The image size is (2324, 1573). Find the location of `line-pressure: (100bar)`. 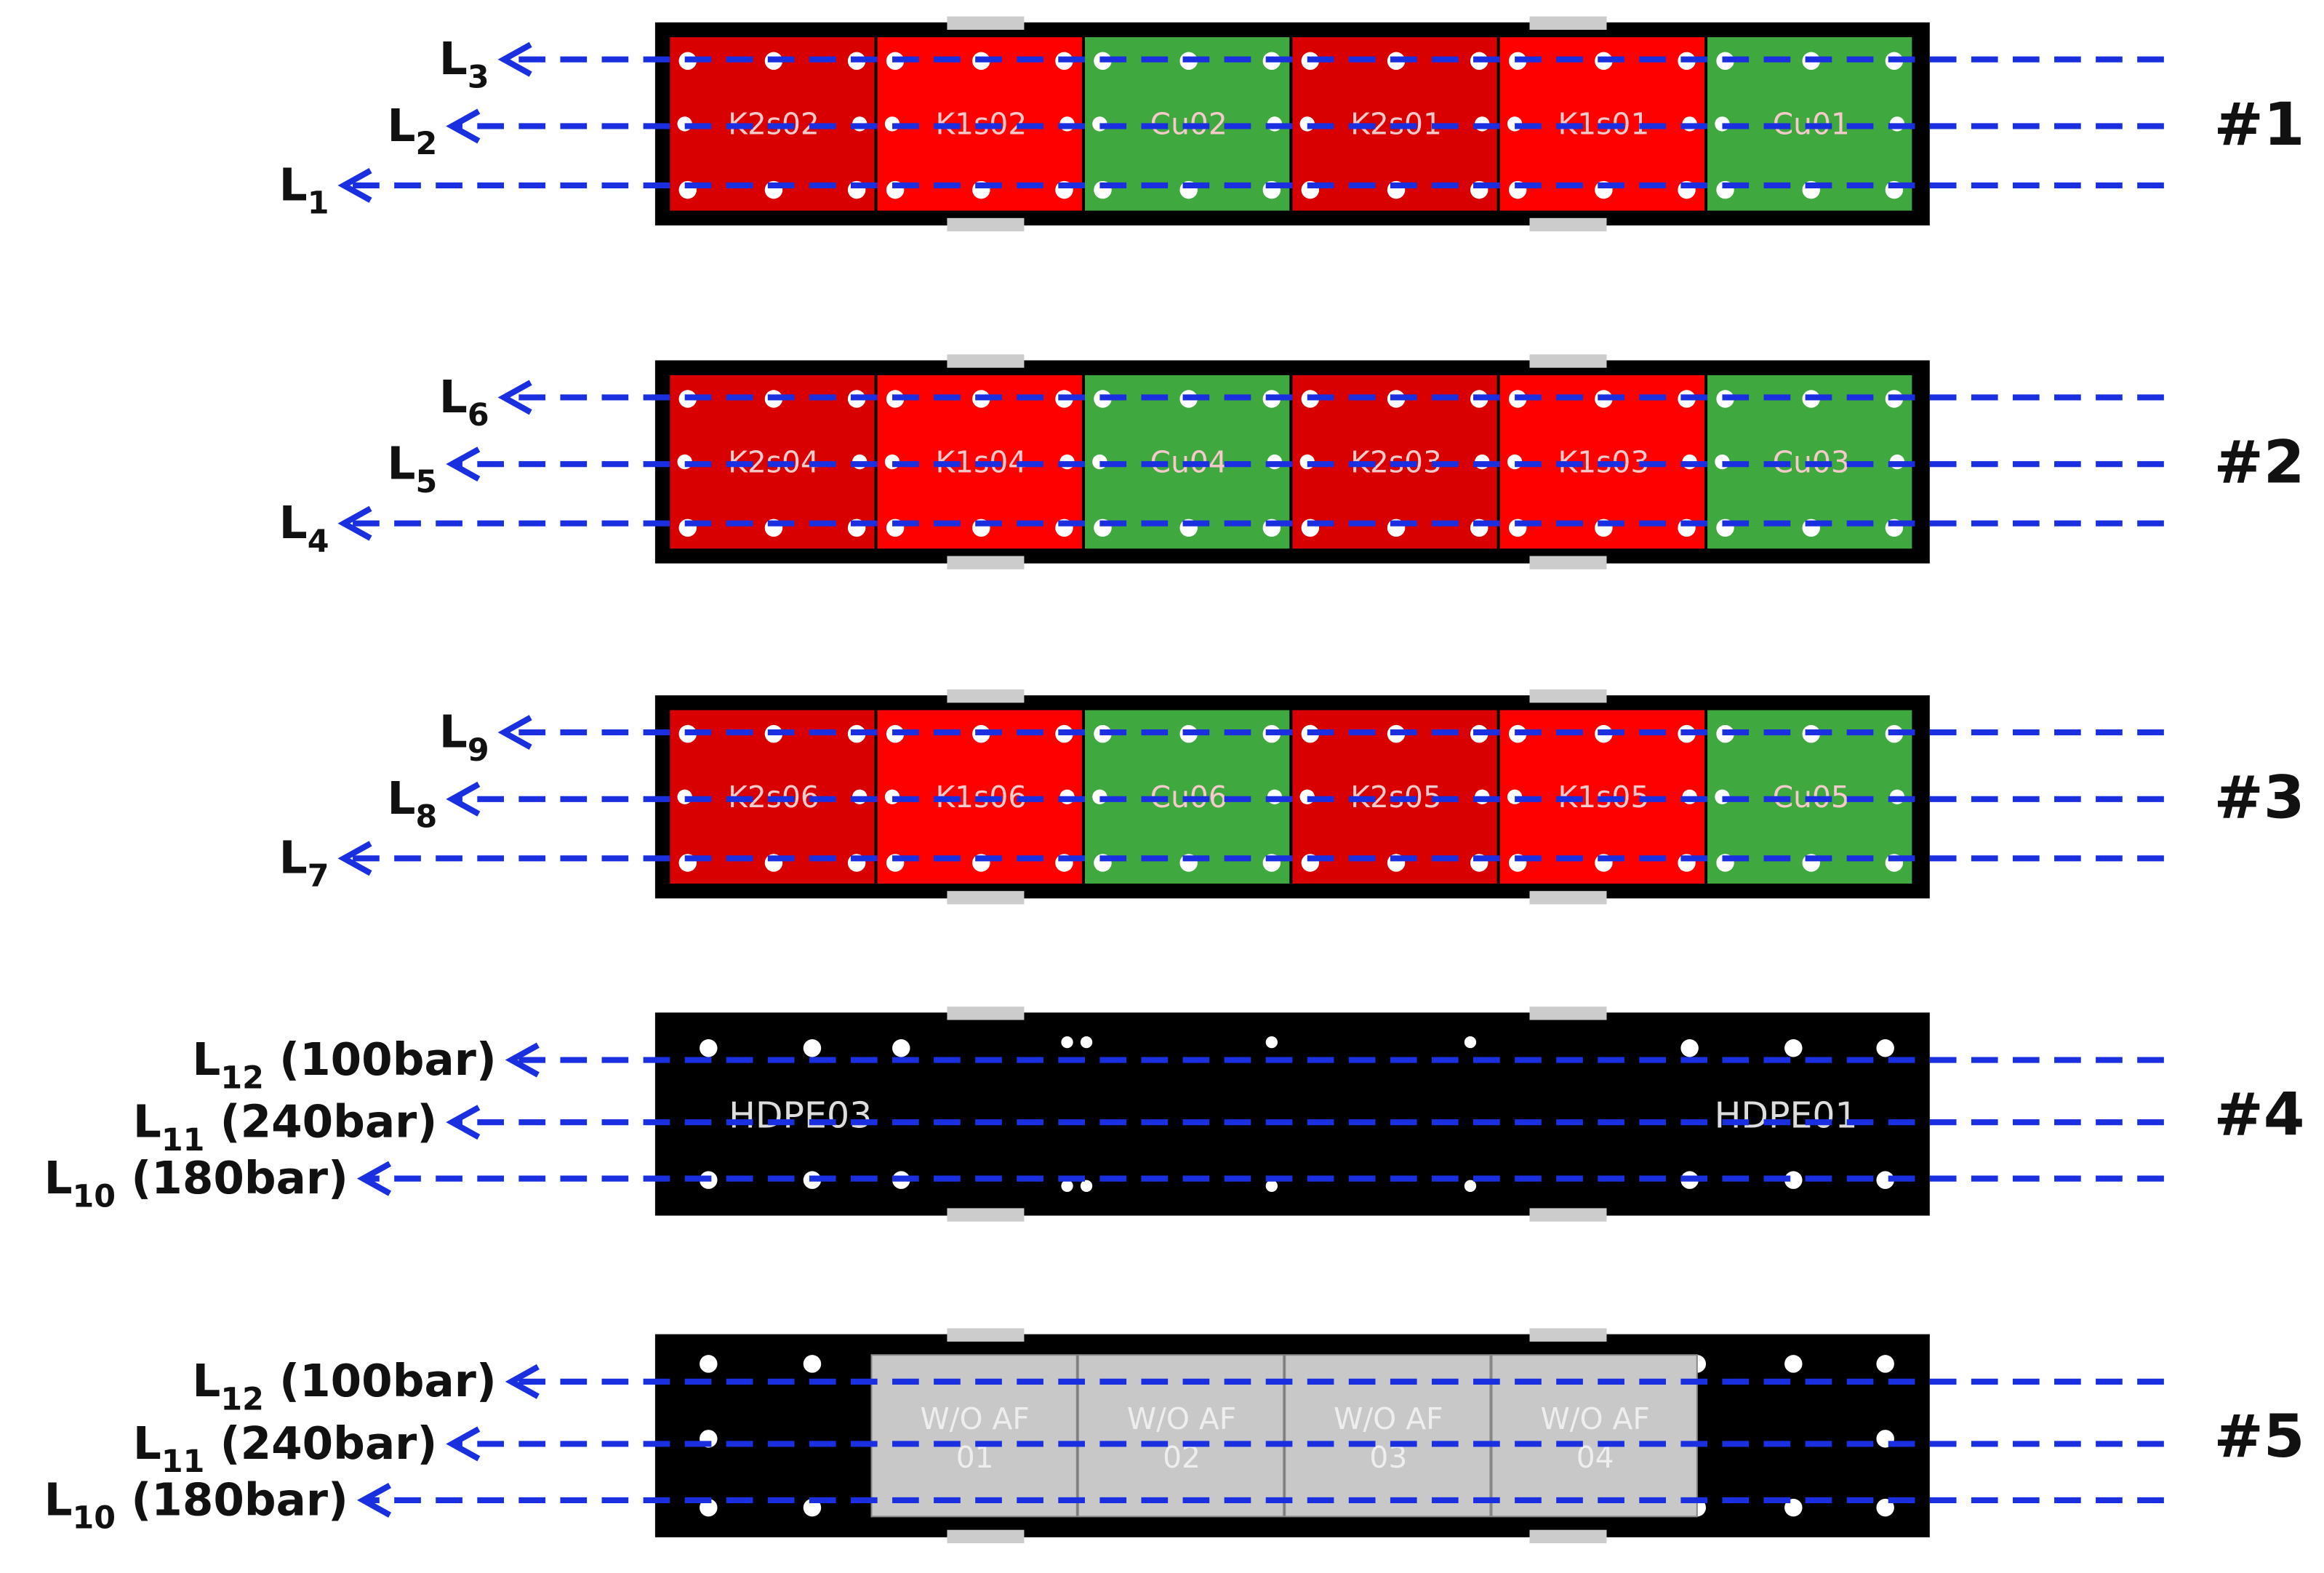

line-pressure: (100bar) is located at coordinates (380, 1381).